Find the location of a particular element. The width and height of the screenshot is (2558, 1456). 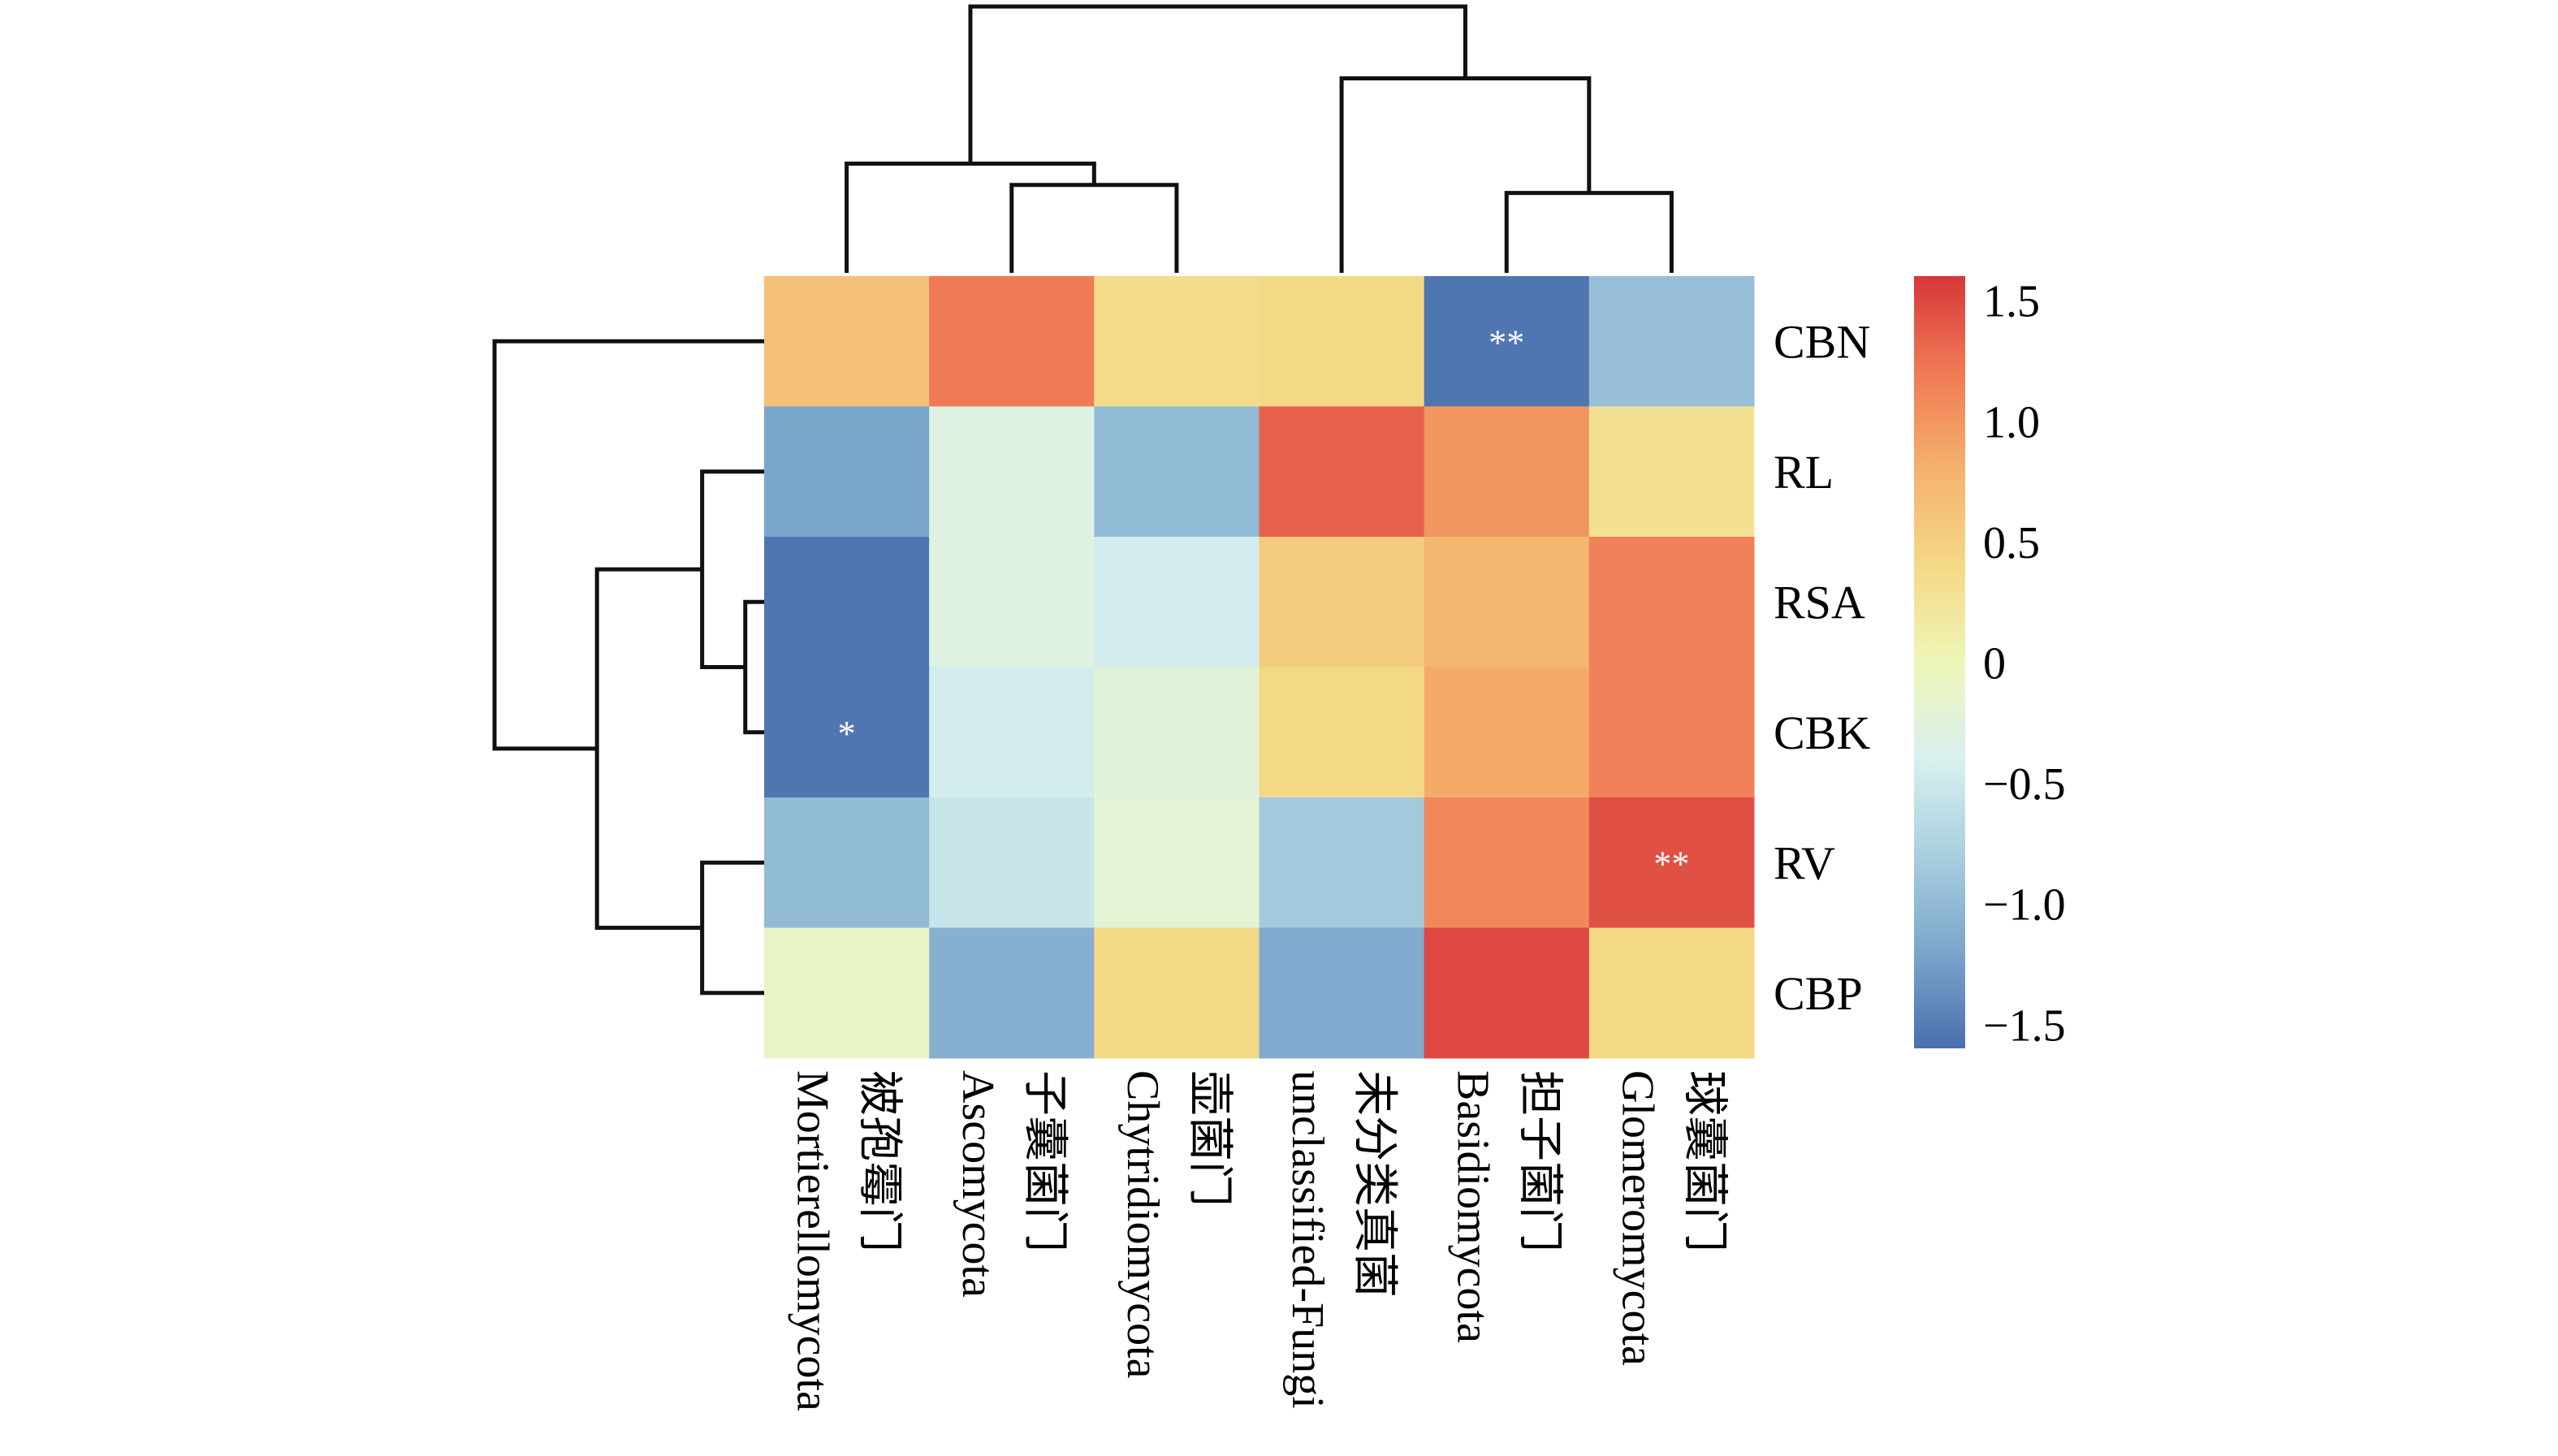

heatmap-cell-RSA-Basidiomycota is located at coordinates (1507, 602).